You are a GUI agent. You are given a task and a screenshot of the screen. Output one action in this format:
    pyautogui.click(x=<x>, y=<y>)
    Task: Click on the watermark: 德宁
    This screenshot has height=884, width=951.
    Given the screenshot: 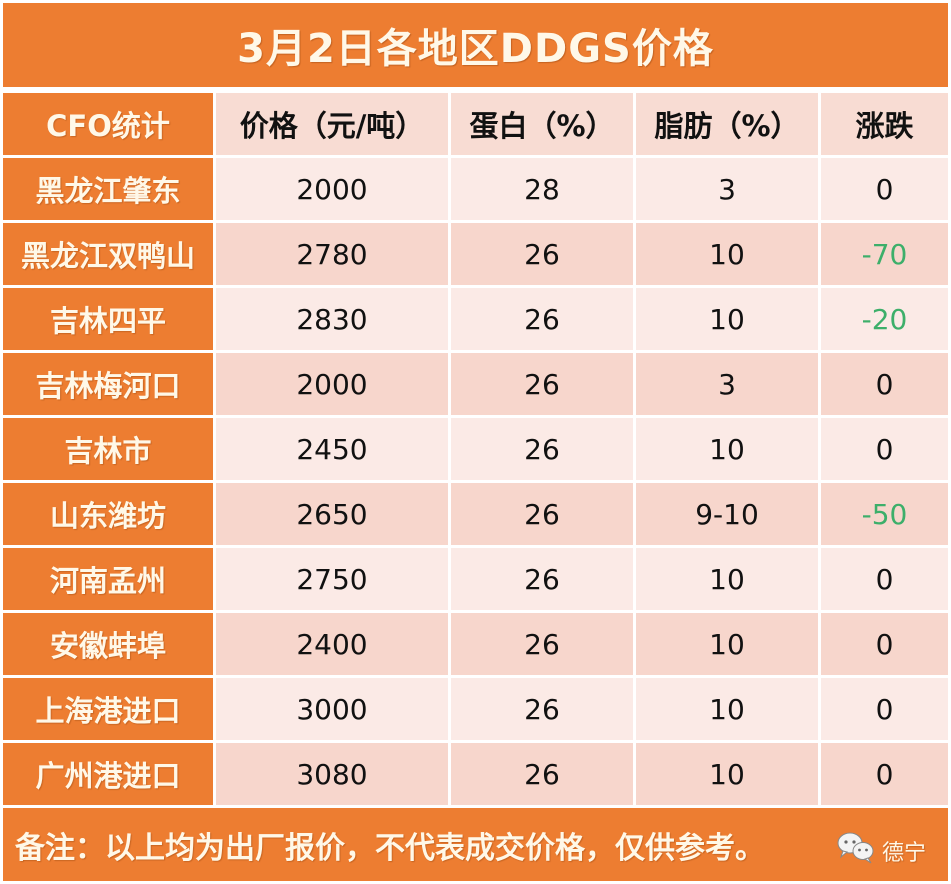 What is the action you would take?
    pyautogui.click(x=881, y=851)
    